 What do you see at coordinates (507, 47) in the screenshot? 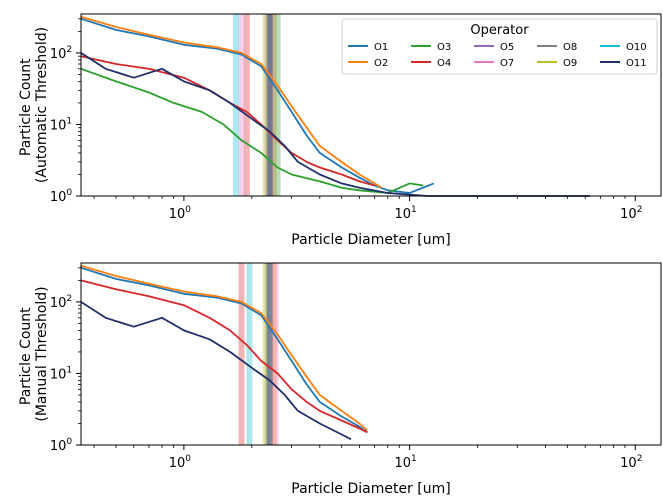
I see `legend-label: O5` at bounding box center [507, 47].